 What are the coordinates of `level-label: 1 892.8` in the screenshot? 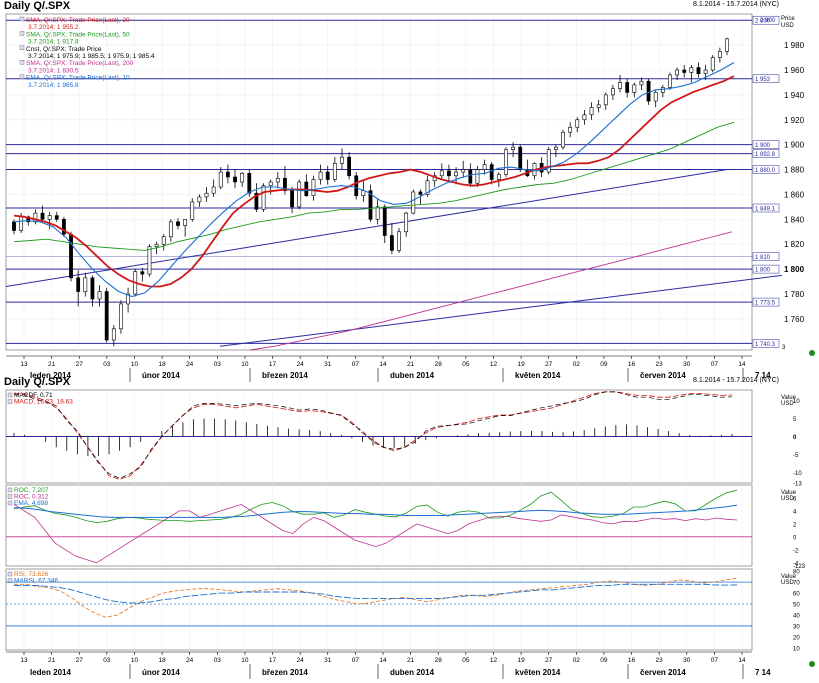 It's located at (765, 155).